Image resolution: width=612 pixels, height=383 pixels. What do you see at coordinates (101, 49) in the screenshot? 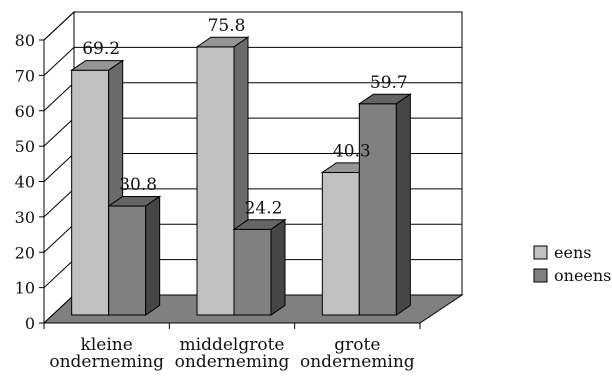
I see `data-label: 69.2` at bounding box center [101, 49].